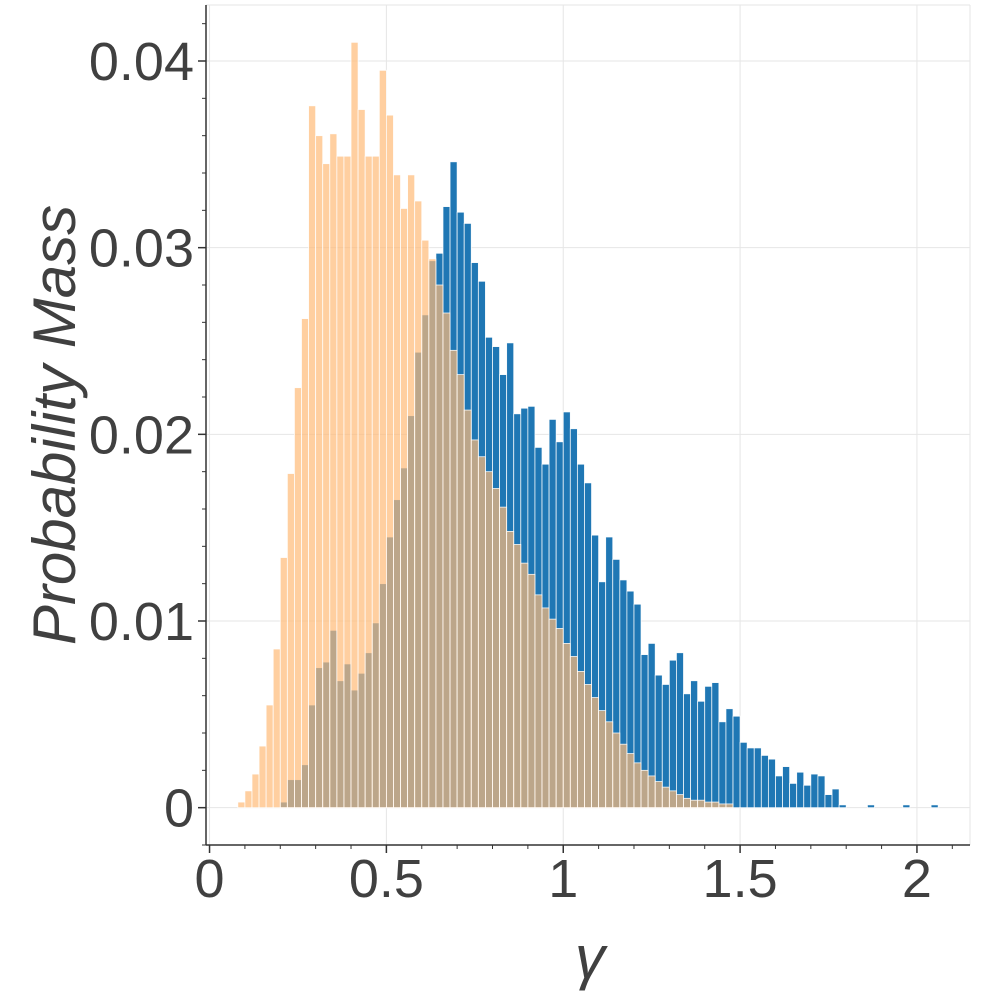 Image resolution: width=1000 pixels, height=1000 pixels. Describe the element at coordinates (917, 879) in the screenshot. I see `x-tick-label: 2` at that location.